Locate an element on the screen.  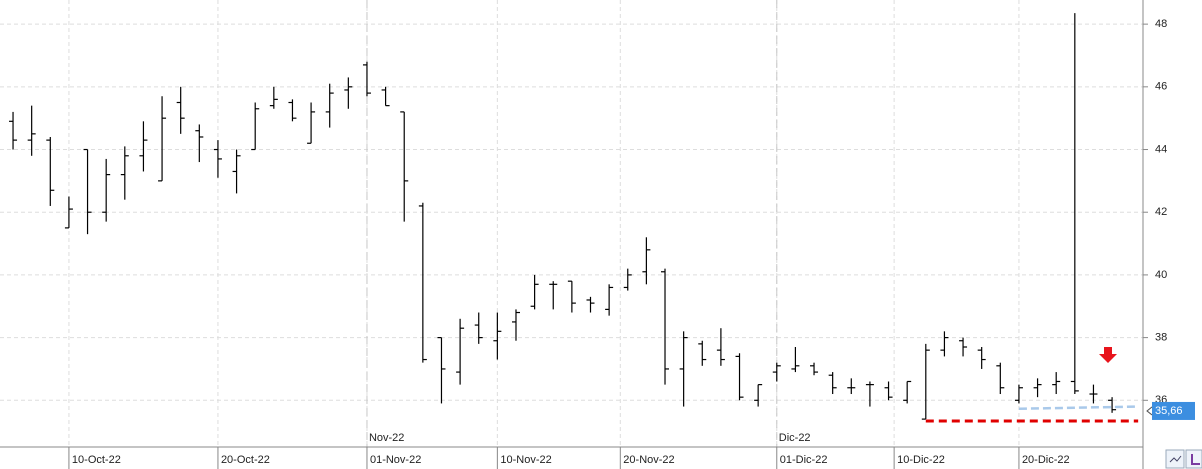
y-tick-label: 46 is located at coordinates (1161, 87).